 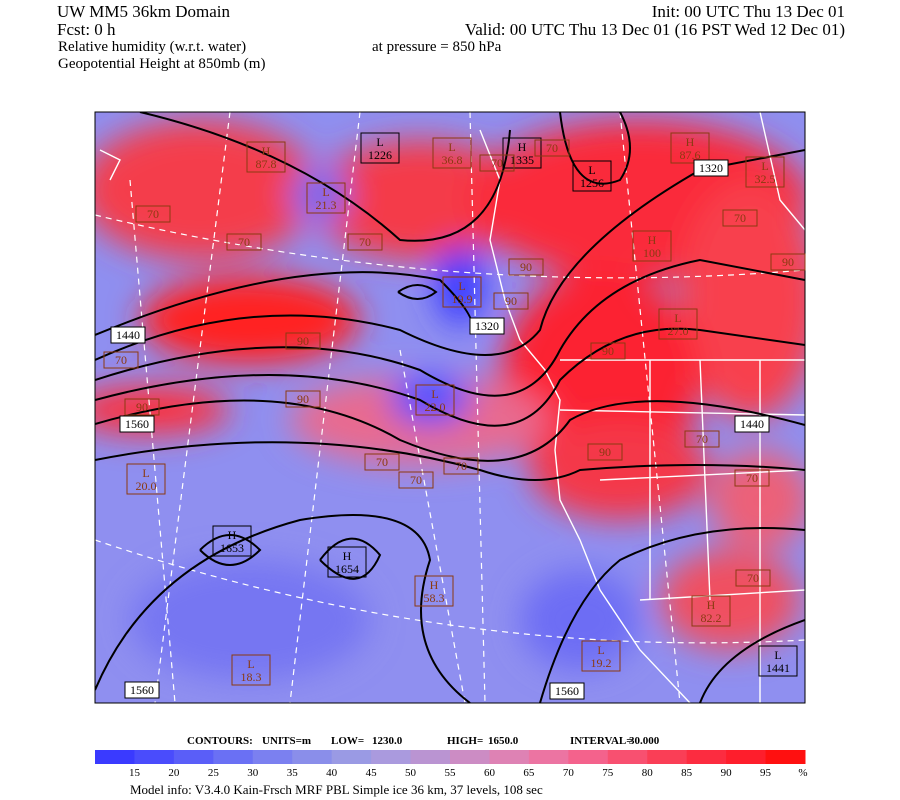 I want to click on pressure-center: L21.3, so click(x=326, y=198).